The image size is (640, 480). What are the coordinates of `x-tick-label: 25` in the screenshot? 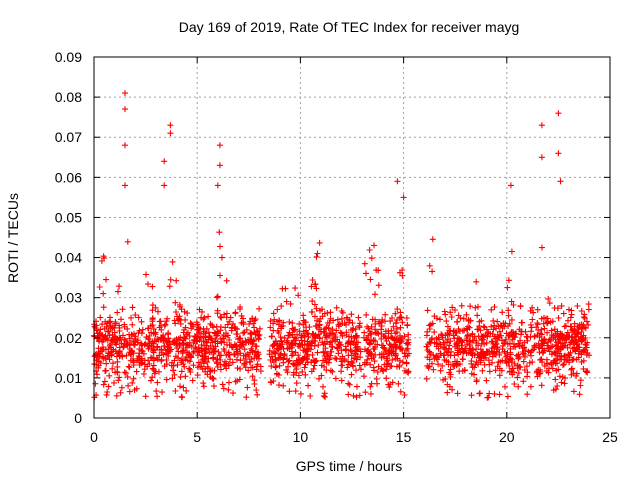 It's located at (610, 437).